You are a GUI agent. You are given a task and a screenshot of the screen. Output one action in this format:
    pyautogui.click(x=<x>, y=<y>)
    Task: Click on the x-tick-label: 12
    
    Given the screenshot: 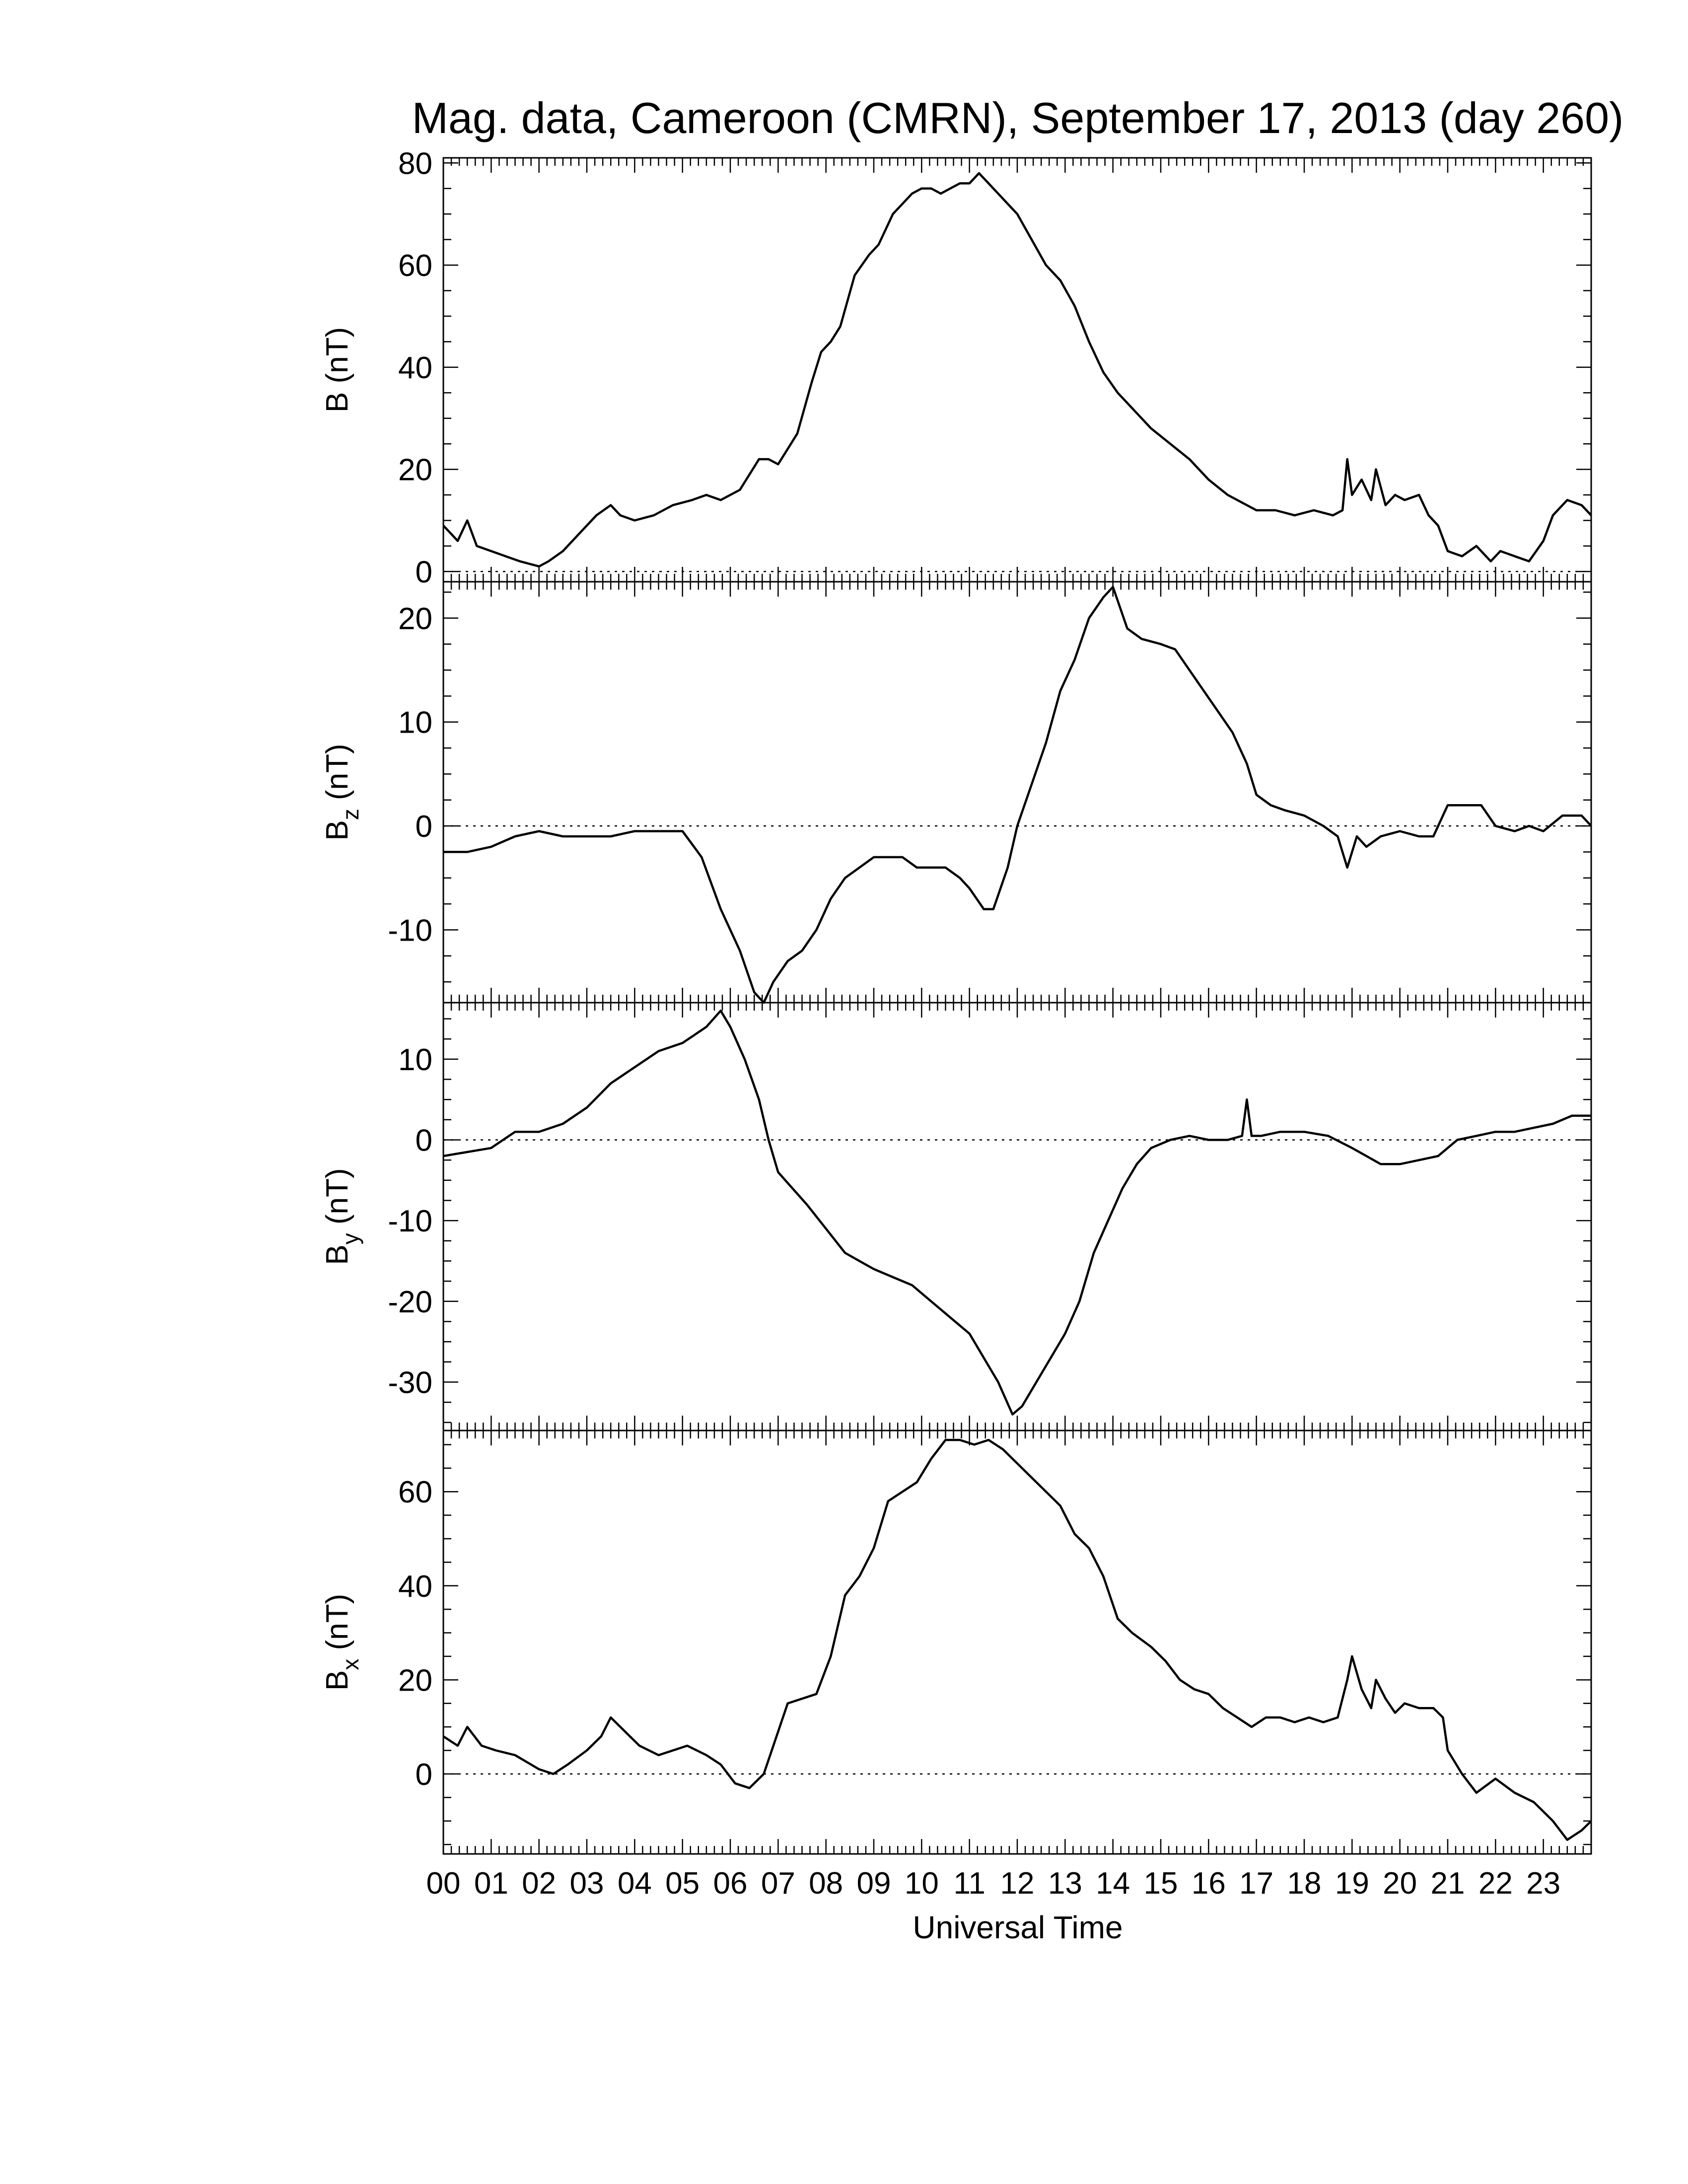 What is the action you would take?
    pyautogui.click(x=1017, y=1883)
    